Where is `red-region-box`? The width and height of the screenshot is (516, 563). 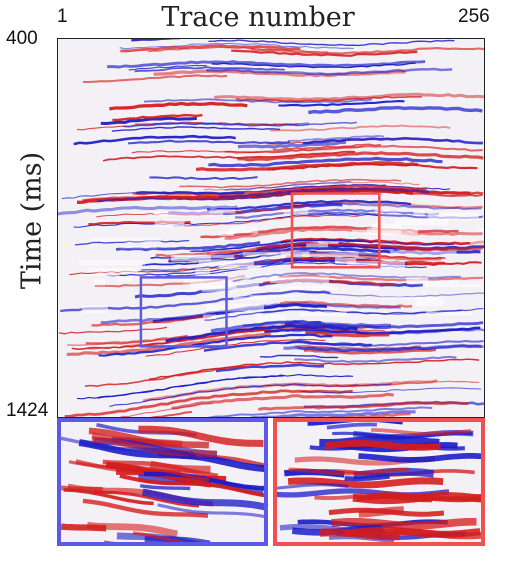
red-region-box is located at coordinates (335, 230).